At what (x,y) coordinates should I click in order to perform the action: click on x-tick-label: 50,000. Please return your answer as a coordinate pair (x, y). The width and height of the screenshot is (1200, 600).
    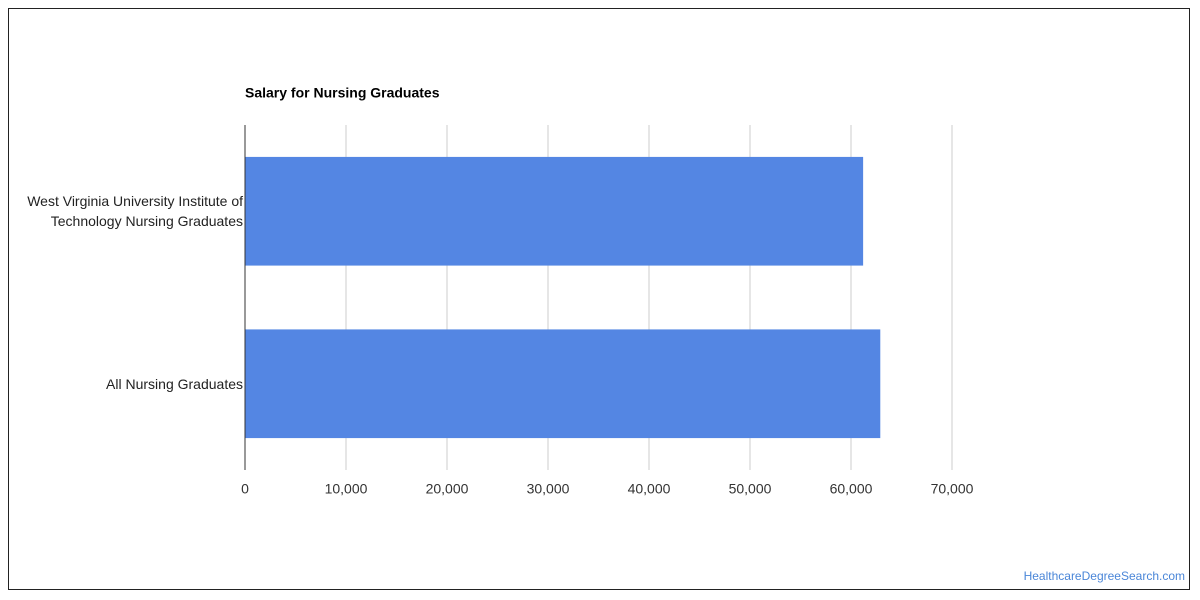
    Looking at the image, I should click on (750, 489).